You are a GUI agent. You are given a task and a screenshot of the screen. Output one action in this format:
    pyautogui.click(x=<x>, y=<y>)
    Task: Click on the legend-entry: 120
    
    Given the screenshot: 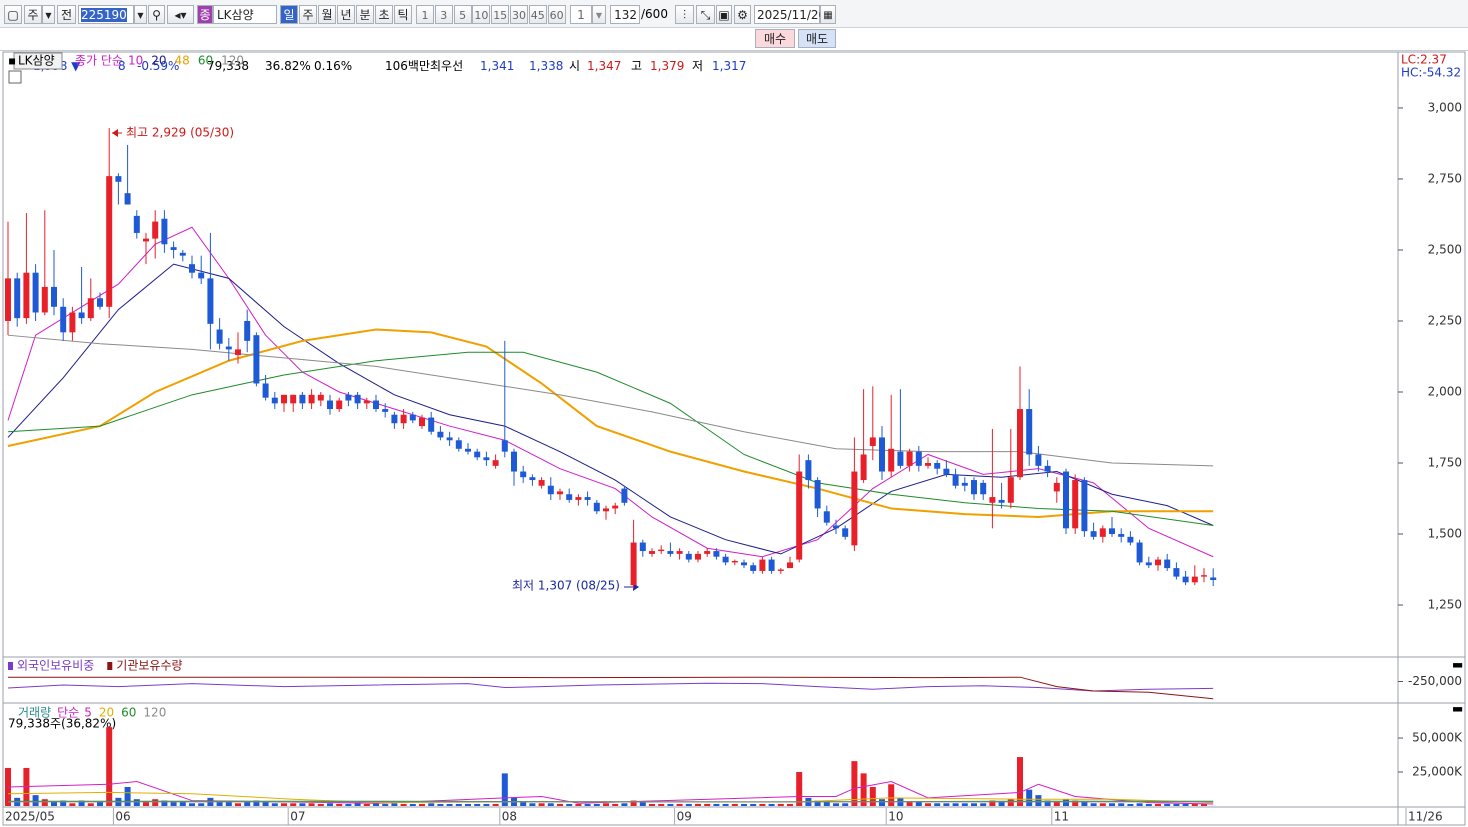 What is the action you would take?
    pyautogui.click(x=154, y=713)
    